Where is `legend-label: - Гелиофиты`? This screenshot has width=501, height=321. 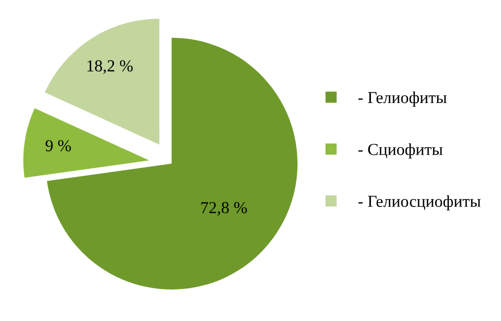 legend-label: - Гелиофиты is located at coordinates (402, 99).